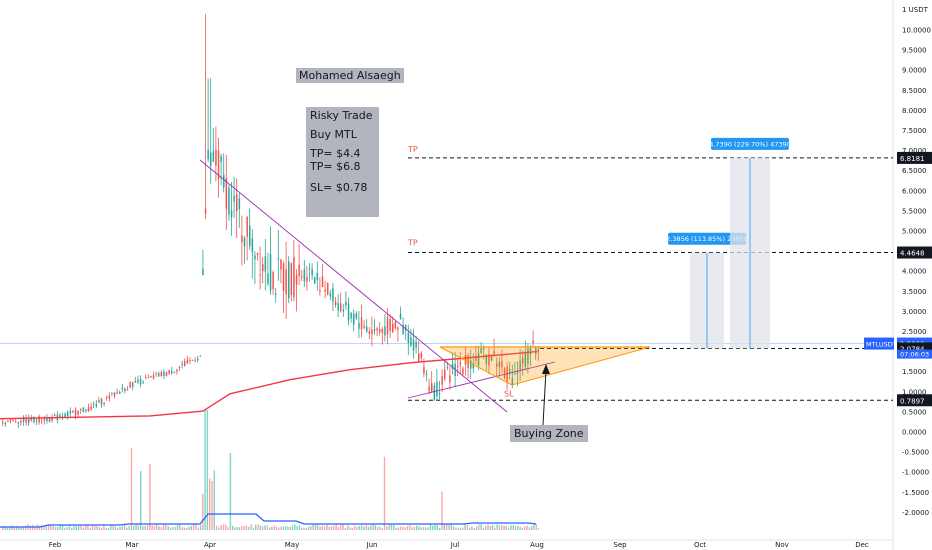 Image resolution: width=932 pixels, height=550 pixels. Describe the element at coordinates (333, 134) in the screenshot. I see `trade-box-line: Buy MTL` at that location.